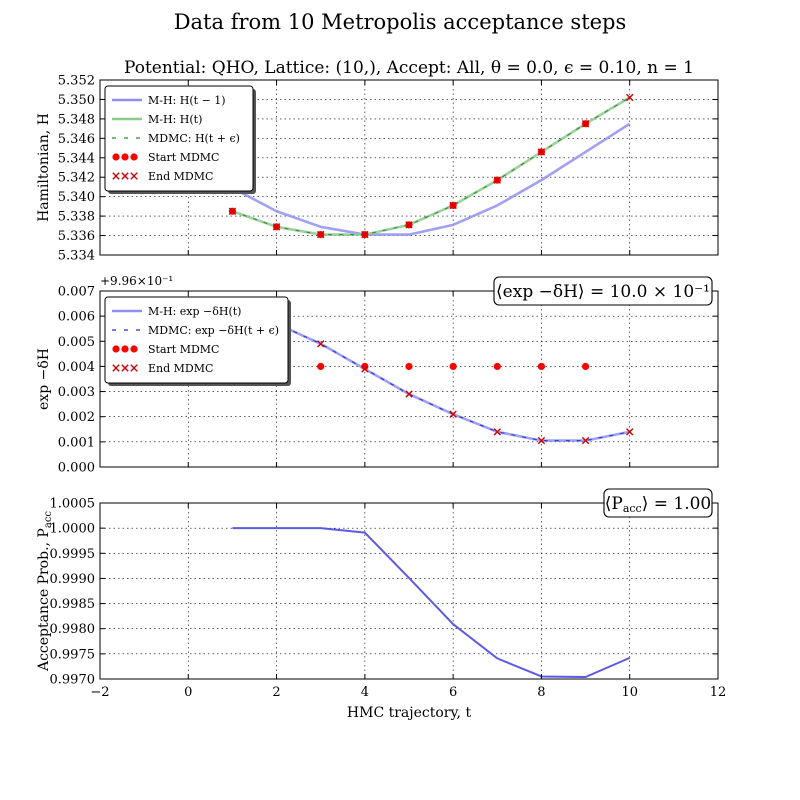  I want to click on annotation-text: ⟨Pacc⟩ = 1.00, so click(658, 504).